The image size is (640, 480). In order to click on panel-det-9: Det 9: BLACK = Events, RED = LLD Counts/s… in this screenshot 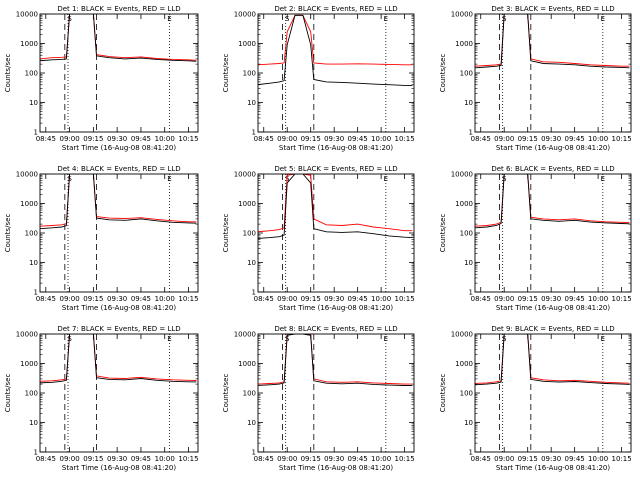, I will do `click(535, 398)`.